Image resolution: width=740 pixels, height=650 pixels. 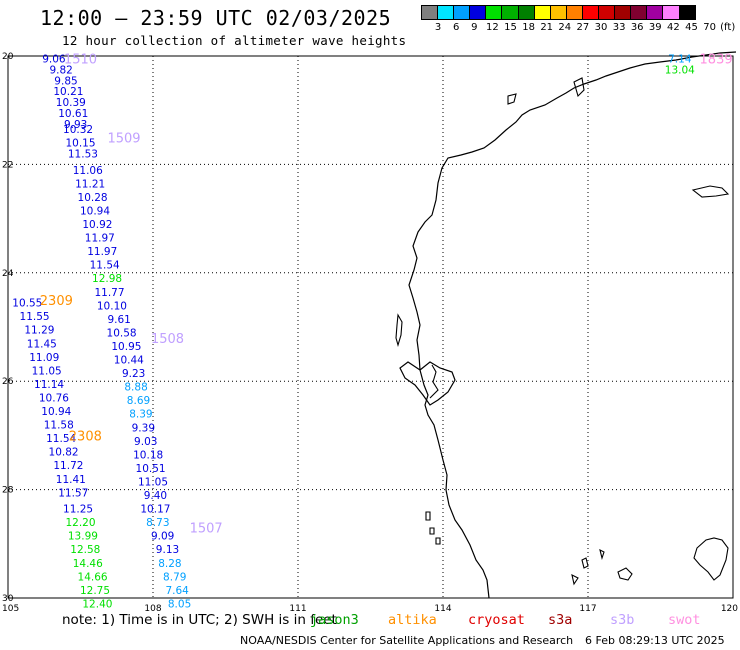 I want to click on wave-height-reading: 9.82, so click(x=60, y=71).